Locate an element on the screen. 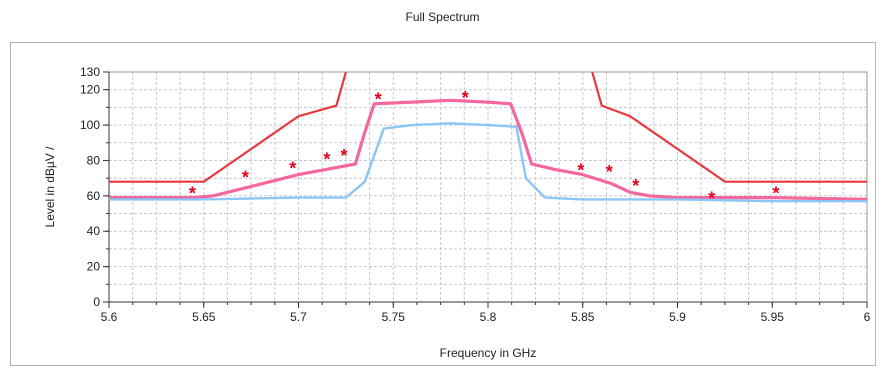  x-tick-label: 5.6 is located at coordinates (109, 317).